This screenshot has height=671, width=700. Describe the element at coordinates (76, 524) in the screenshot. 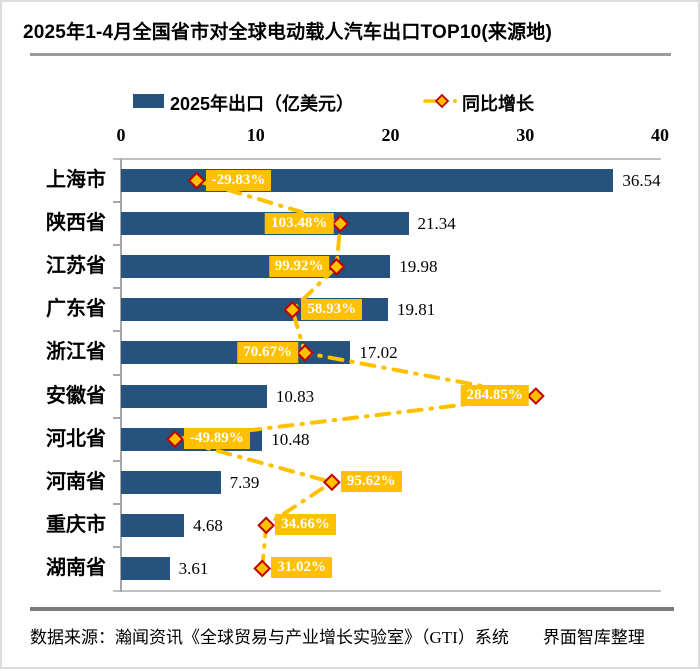

I see `category-label: 重庆市` at that location.